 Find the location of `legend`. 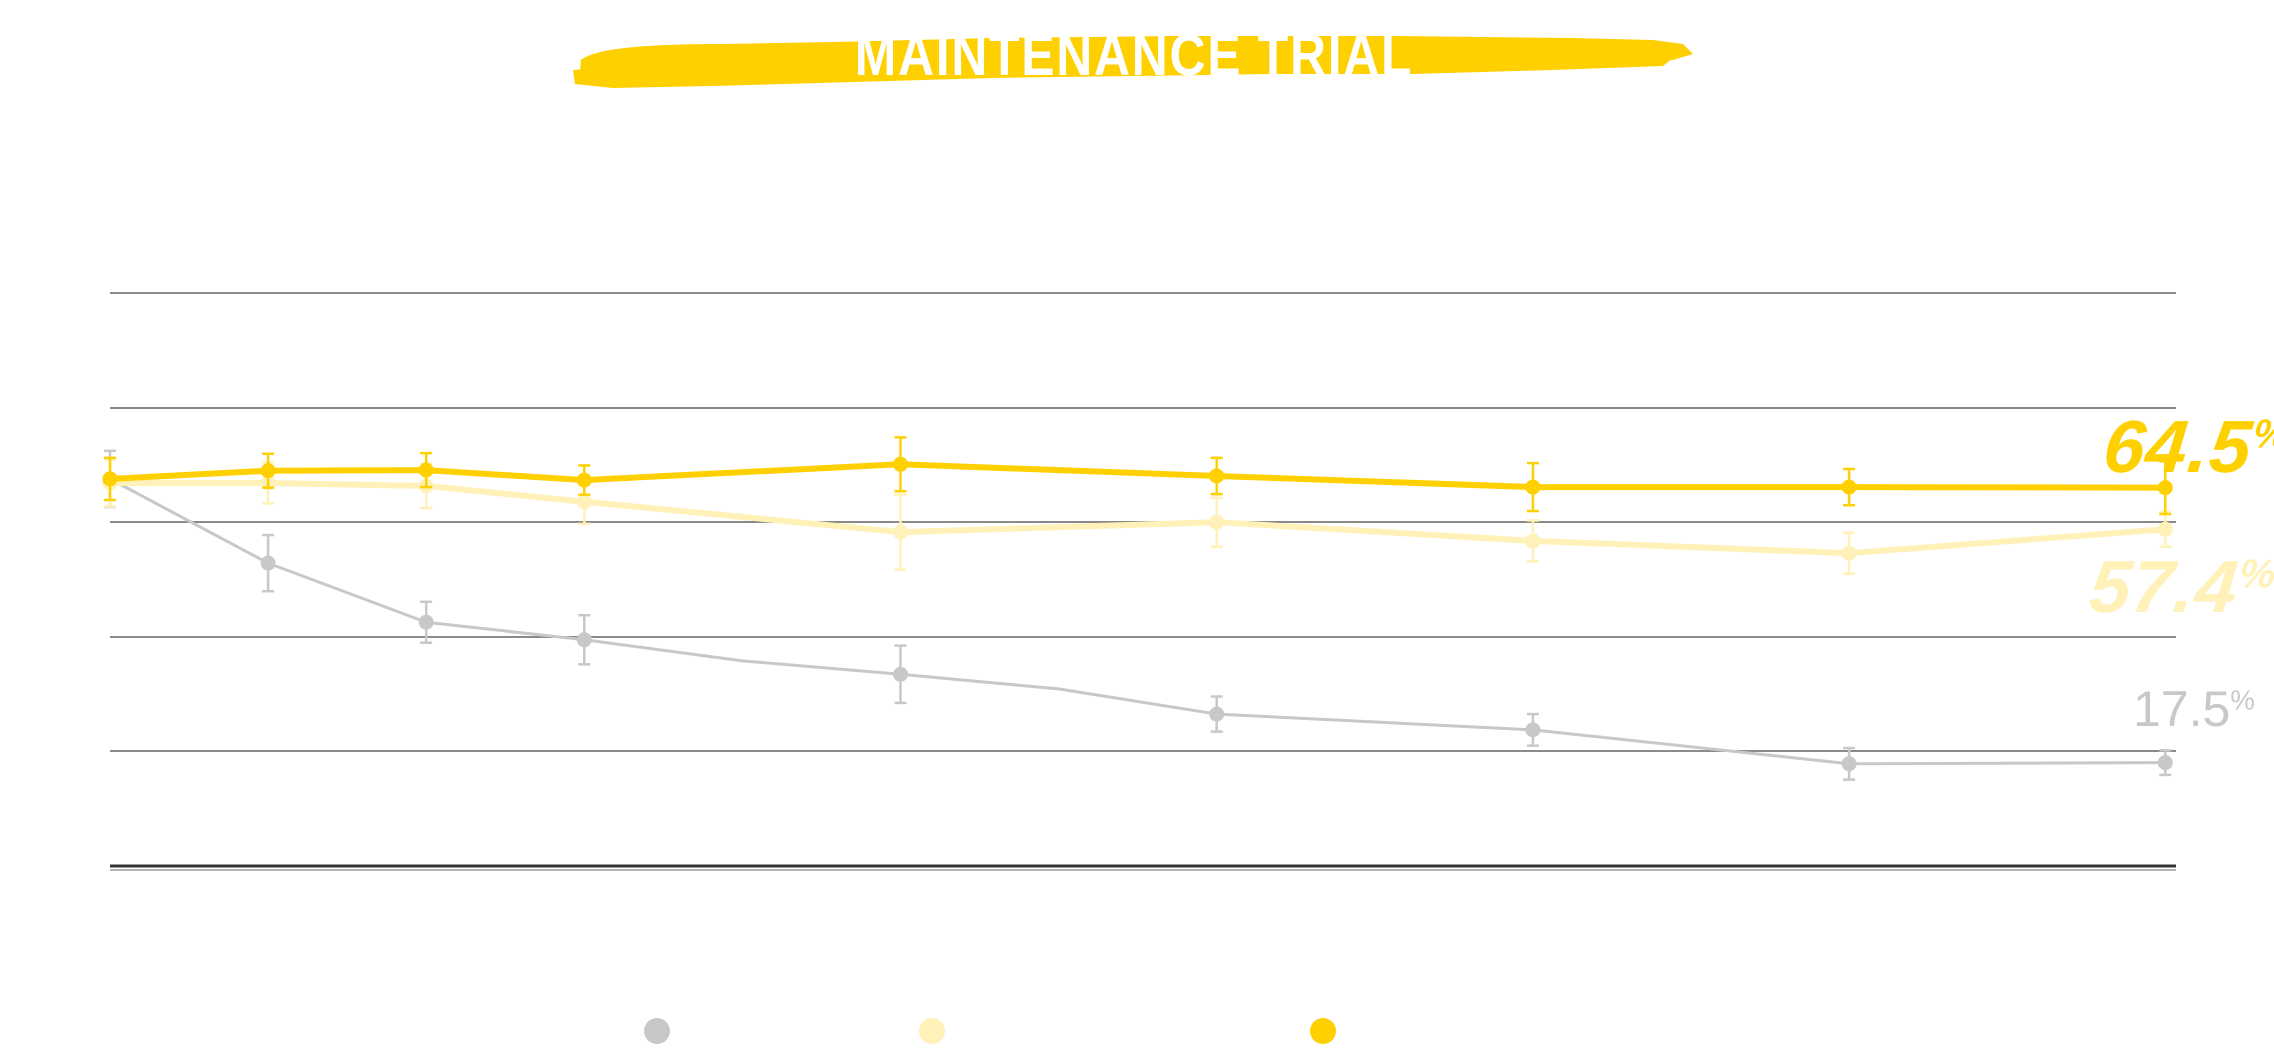

legend is located at coordinates (1137, 1031).